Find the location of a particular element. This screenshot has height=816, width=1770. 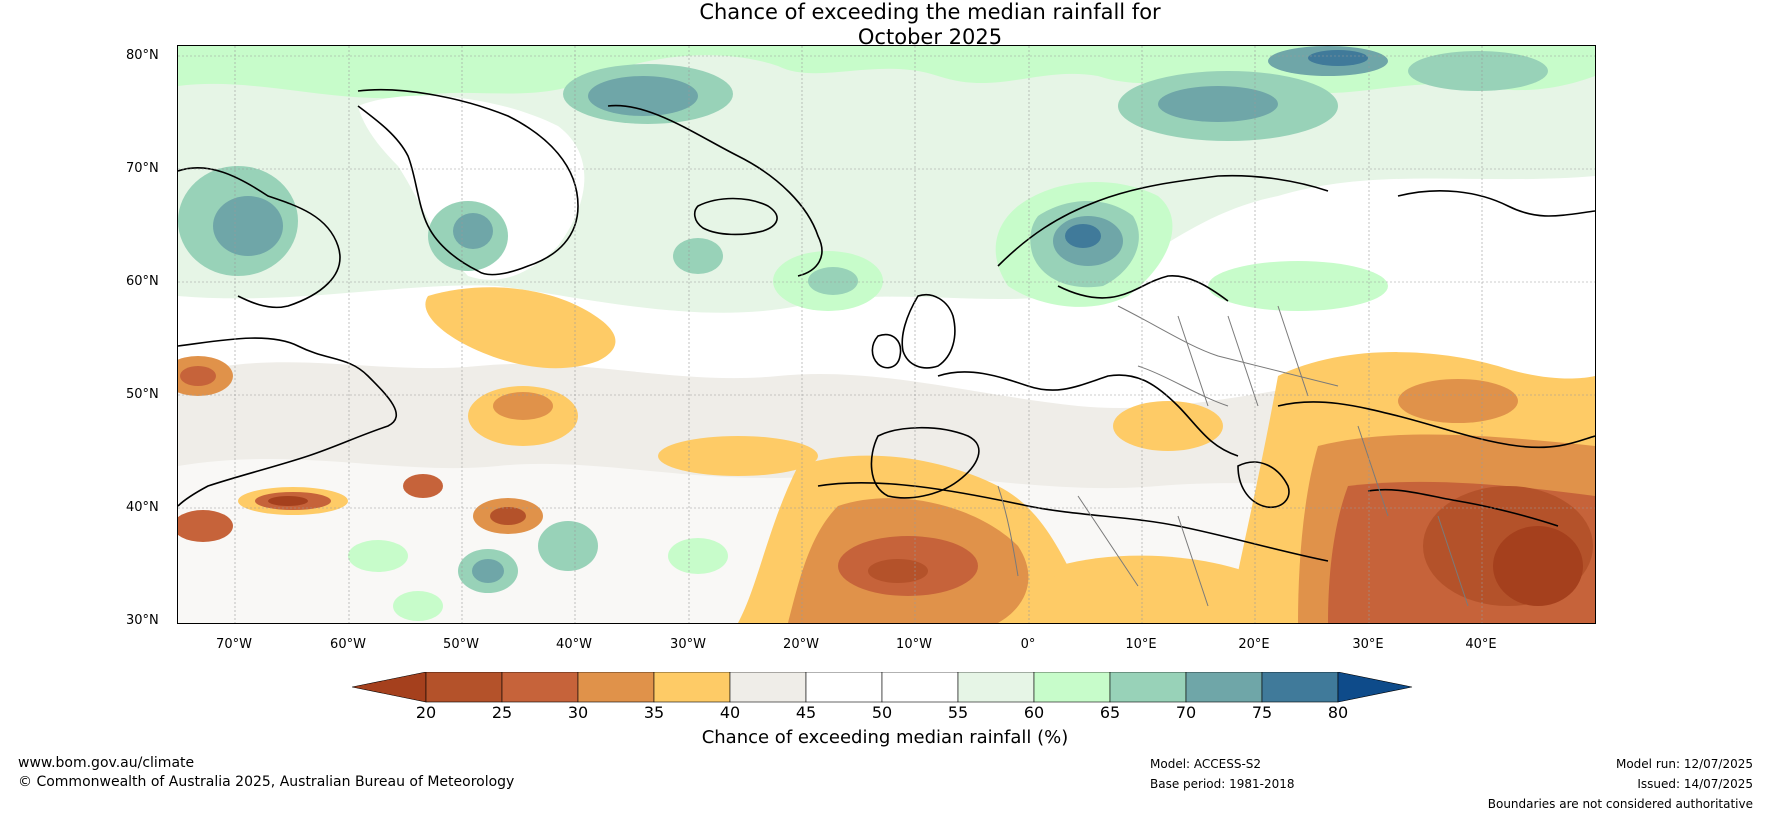

colorbar-label: Chance of exceeding median rainfall (%) is located at coordinates (885, 737).